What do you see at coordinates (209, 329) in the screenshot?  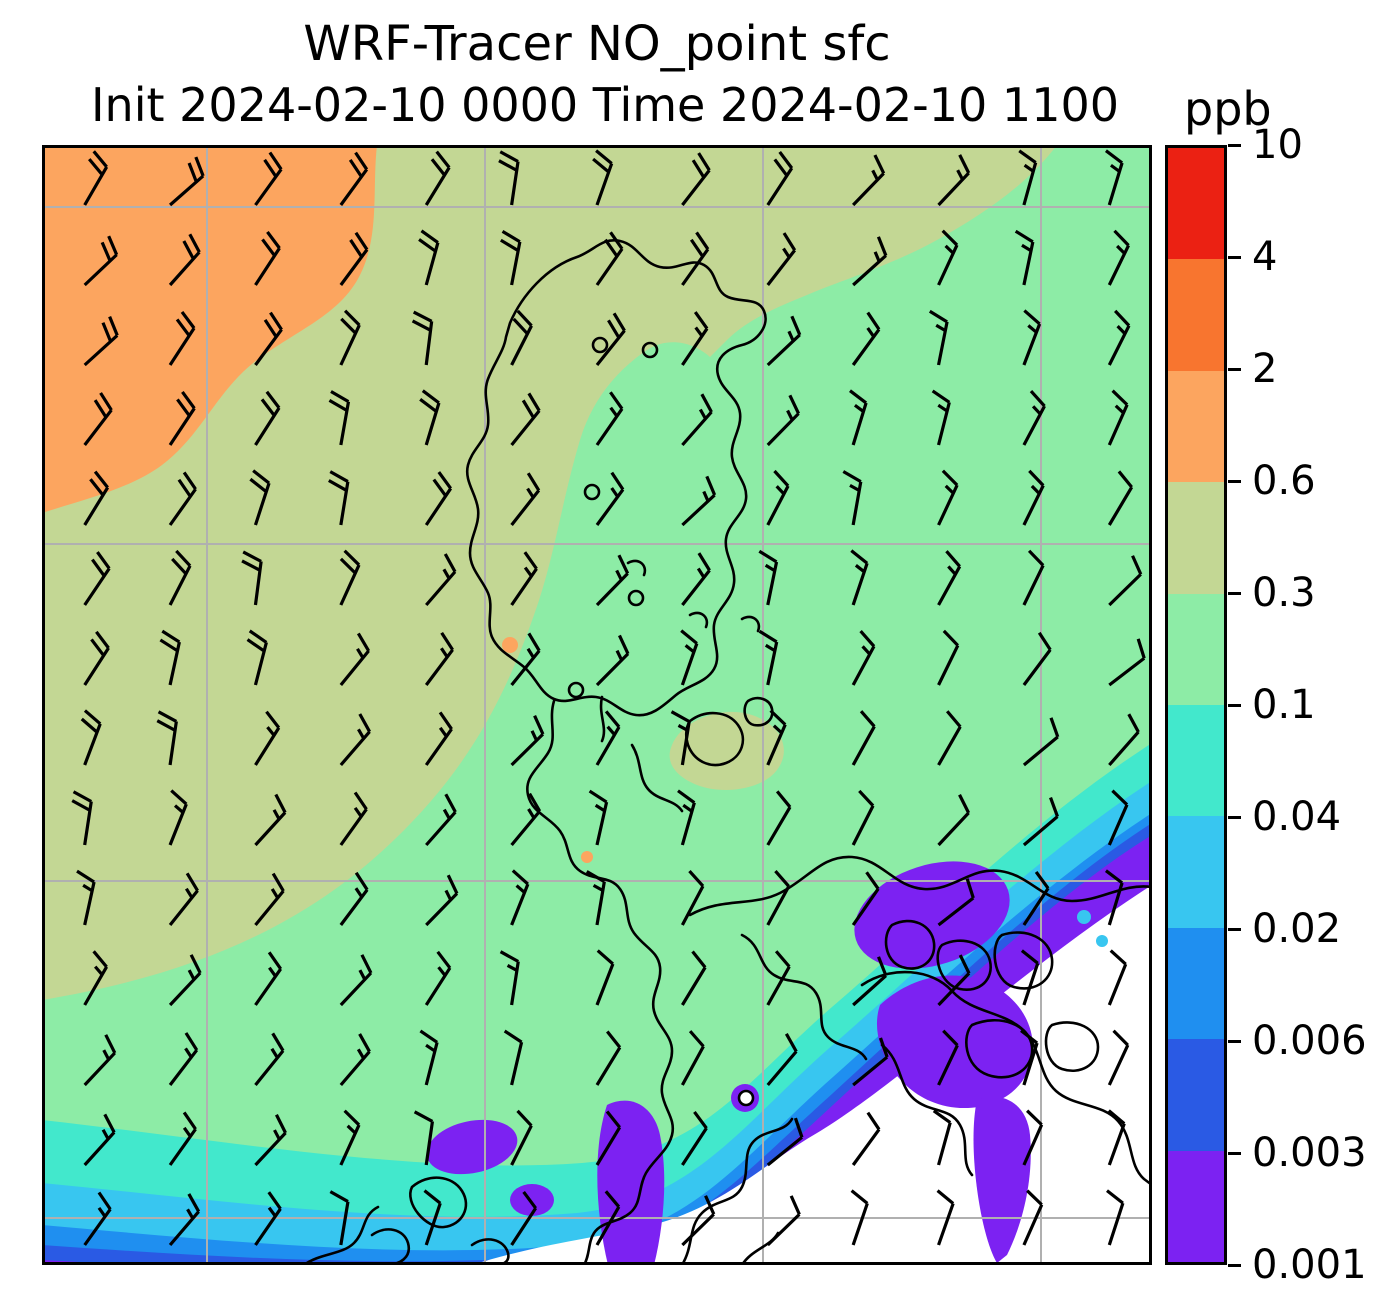 I see `contour-band-0.6-2` at bounding box center [209, 329].